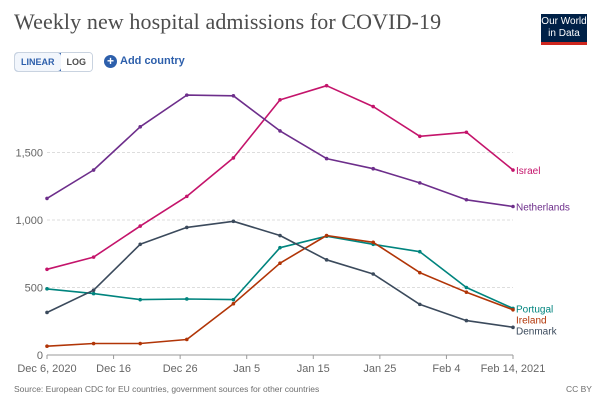 The width and height of the screenshot is (604, 403). Describe the element at coordinates (534, 309) in the screenshot. I see `series-label-portugal: Portugal` at that location.